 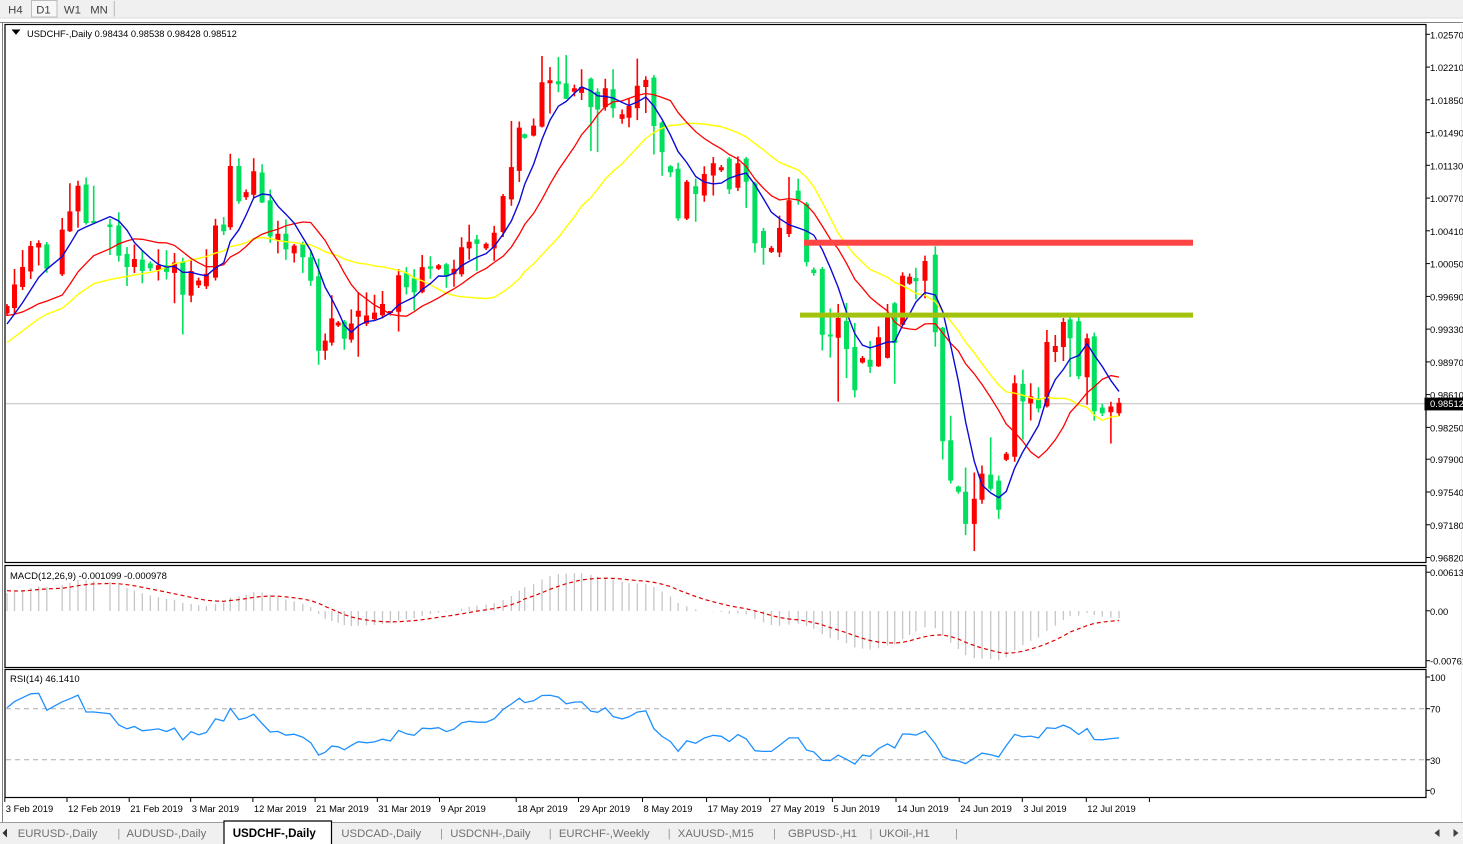 What do you see at coordinates (1446, 459) in the screenshot?
I see `svg-text: 0.97900` at bounding box center [1446, 459].